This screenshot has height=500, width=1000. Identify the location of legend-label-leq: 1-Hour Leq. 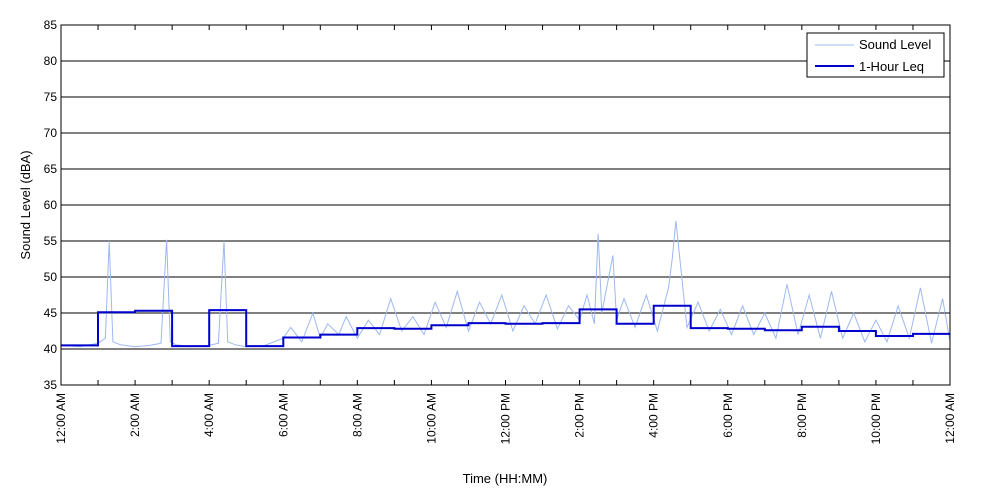
(891, 66).